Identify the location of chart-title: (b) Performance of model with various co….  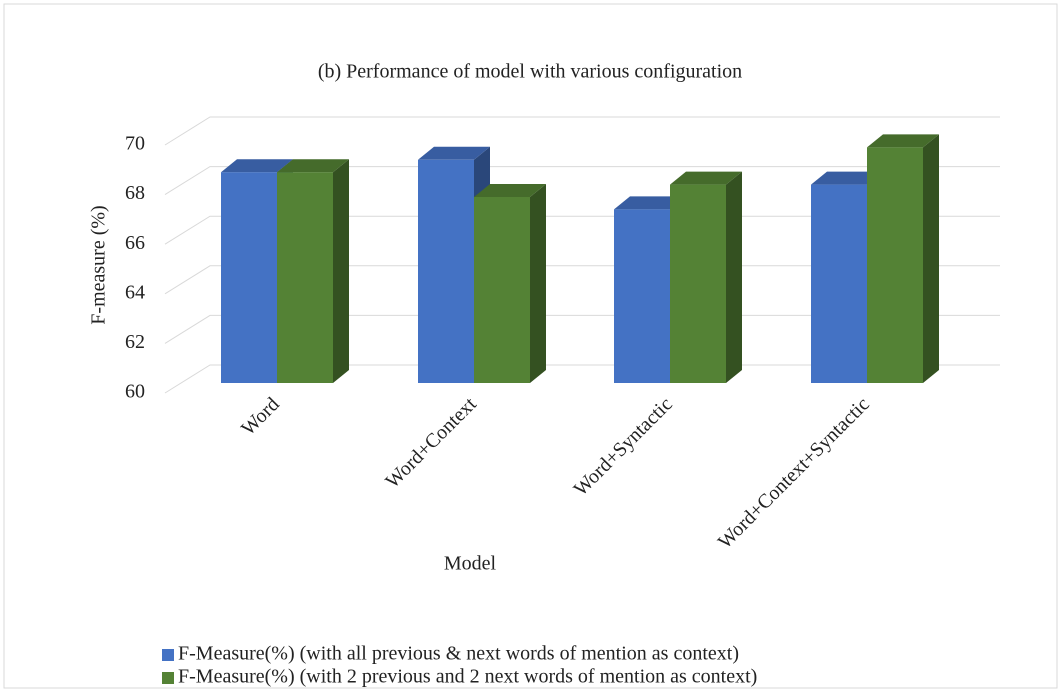
(530, 72).